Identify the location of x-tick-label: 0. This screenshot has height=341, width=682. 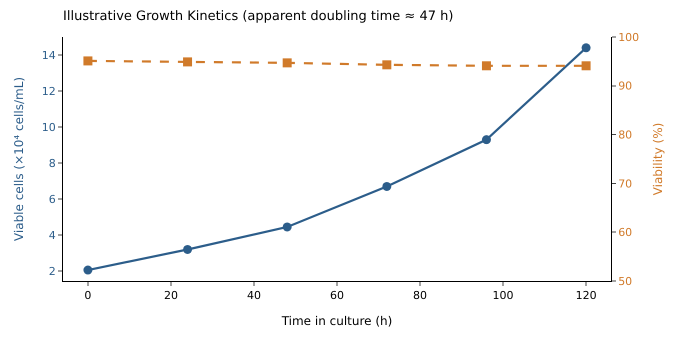
(88, 295).